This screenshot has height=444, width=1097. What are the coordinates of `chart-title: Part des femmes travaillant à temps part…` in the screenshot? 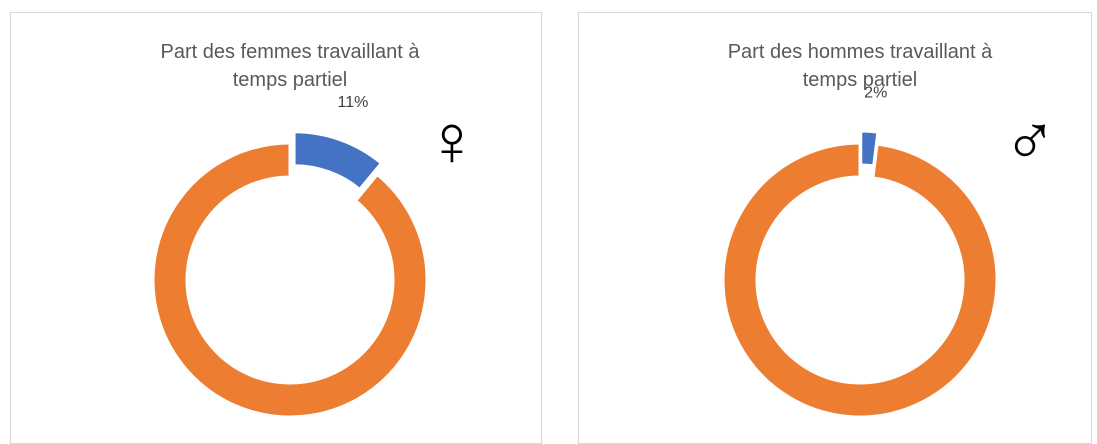 It's located at (290, 66).